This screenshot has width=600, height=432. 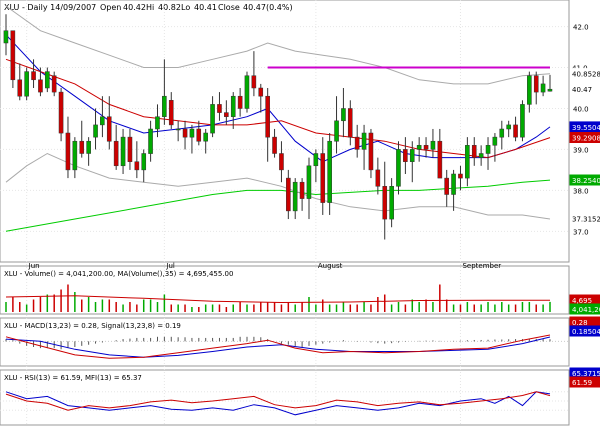 I want to click on volume-ma-line, so click(x=277, y=299).